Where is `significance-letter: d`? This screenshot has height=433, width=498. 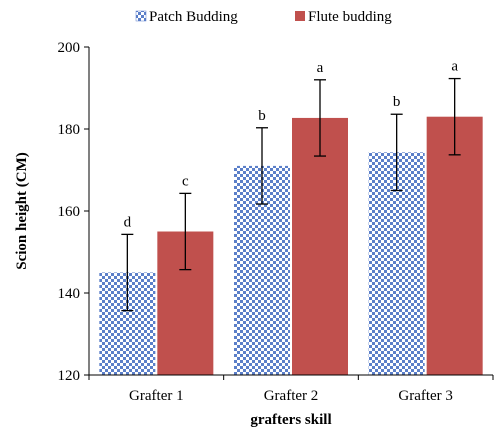
significance-letter: d is located at coordinates (128, 222).